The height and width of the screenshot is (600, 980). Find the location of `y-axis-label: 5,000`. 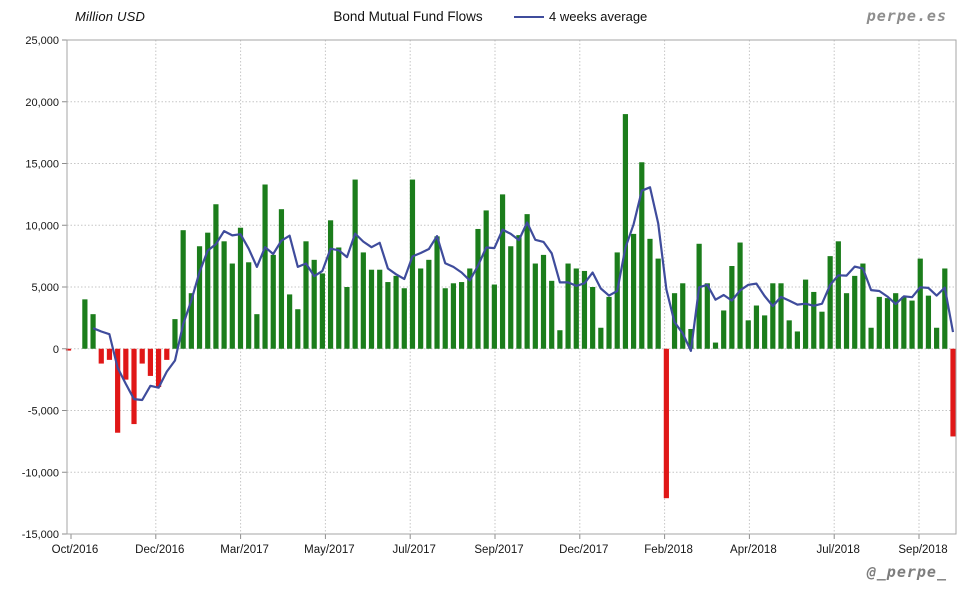

y-axis-label: 5,000 is located at coordinates (45, 288).